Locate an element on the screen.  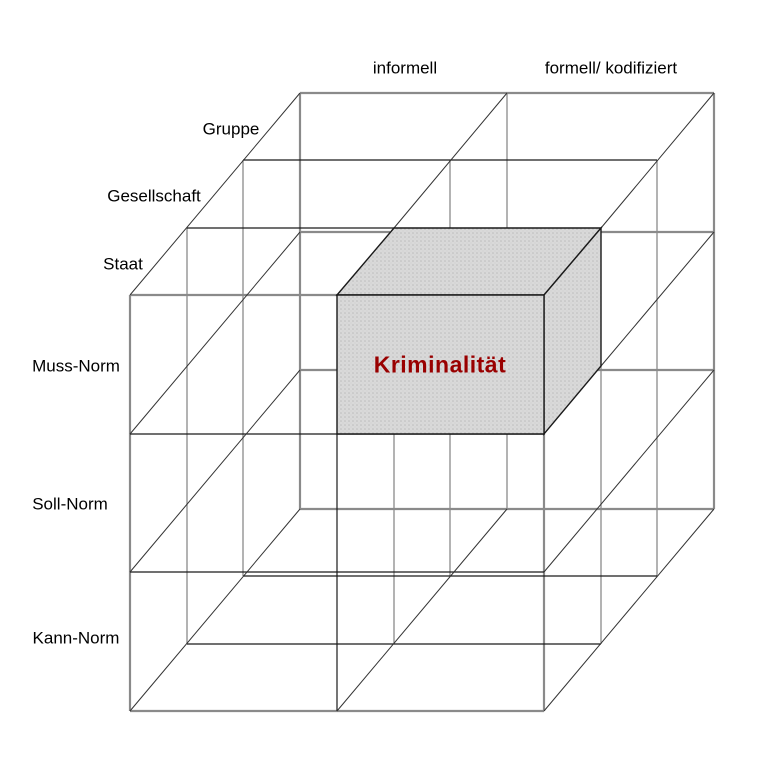
row-label-kann-norm: Kann-Norm is located at coordinates (76, 638).